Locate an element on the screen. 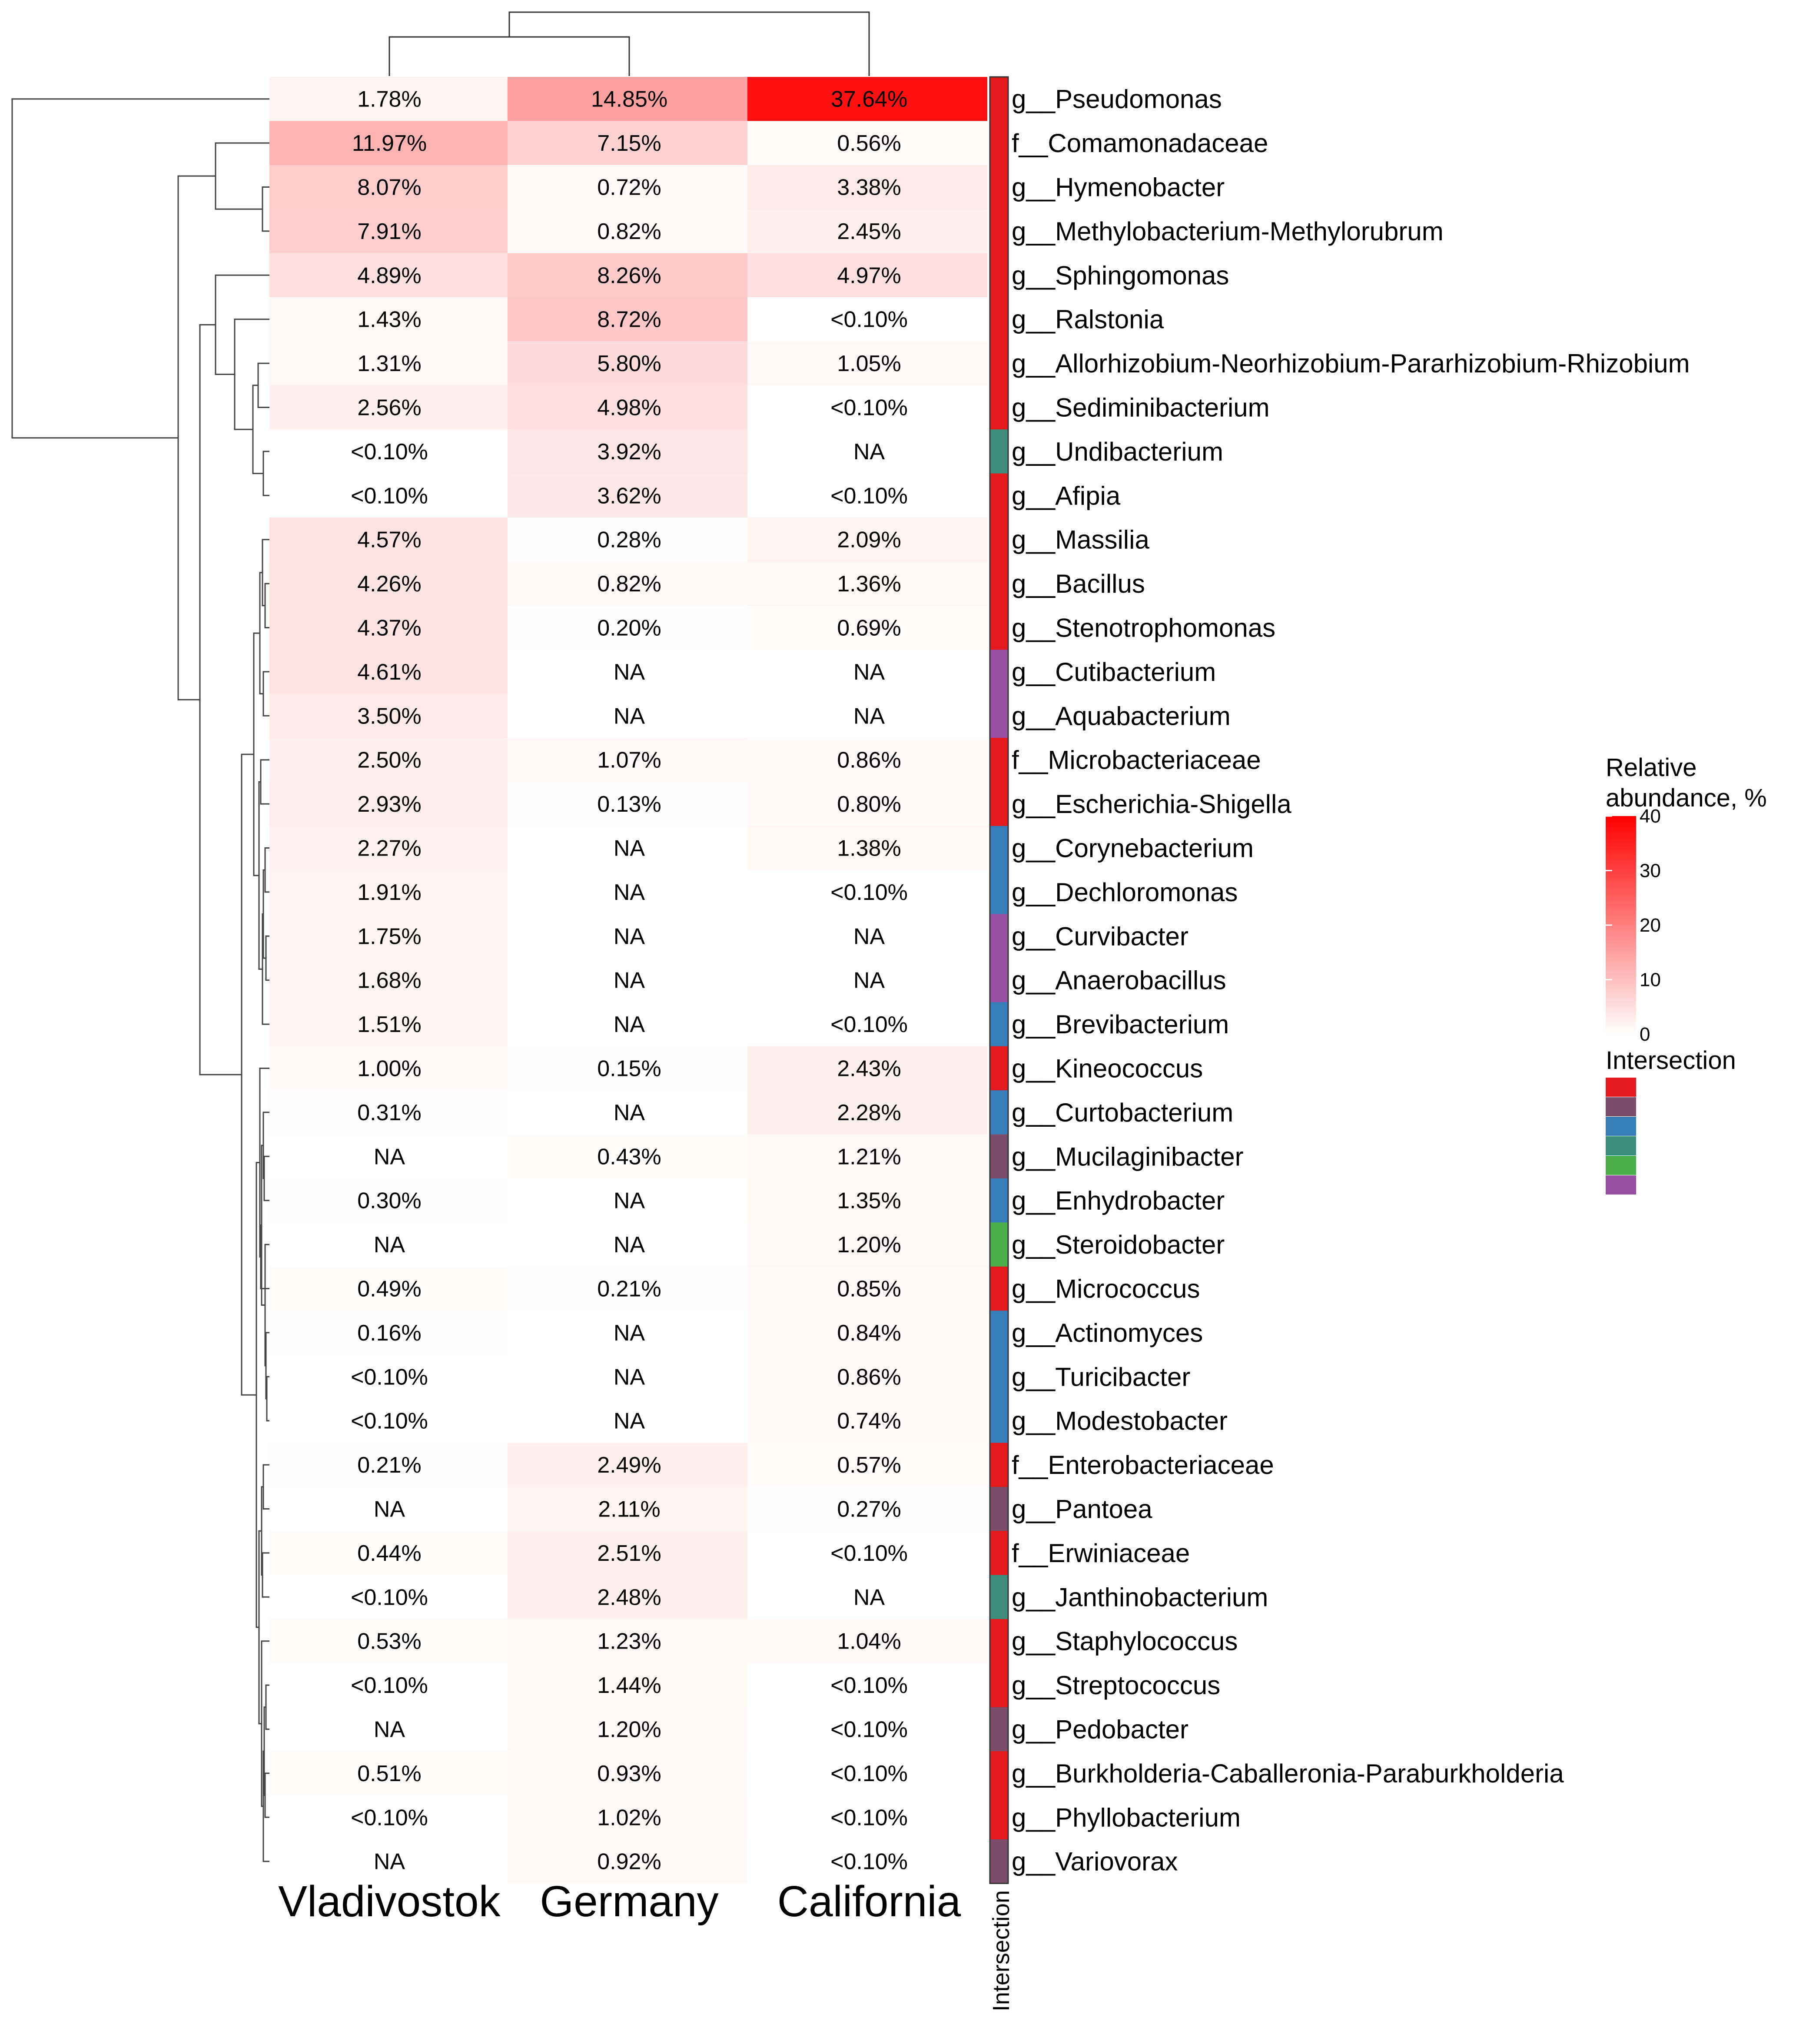 The height and width of the screenshot is (2044, 1796). intersection-g-allorhizobium-neorhizobium-pararhizobium-rhizobium is located at coordinates (999, 363).